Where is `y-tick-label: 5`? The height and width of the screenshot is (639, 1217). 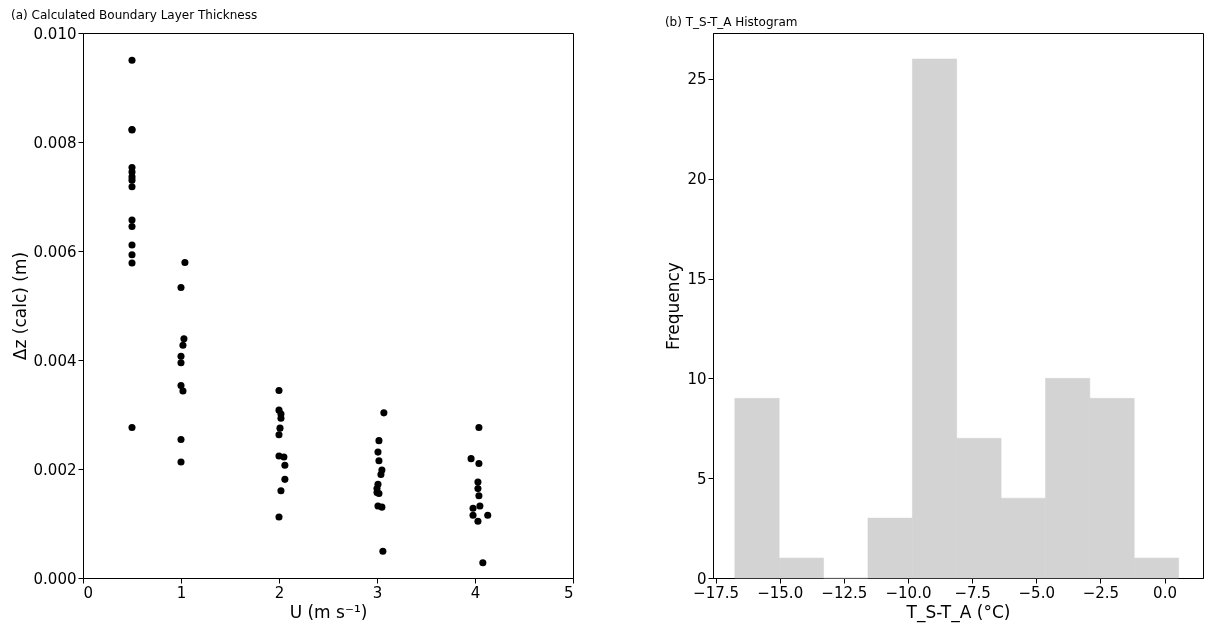
y-tick-label: 5 is located at coordinates (701, 478).